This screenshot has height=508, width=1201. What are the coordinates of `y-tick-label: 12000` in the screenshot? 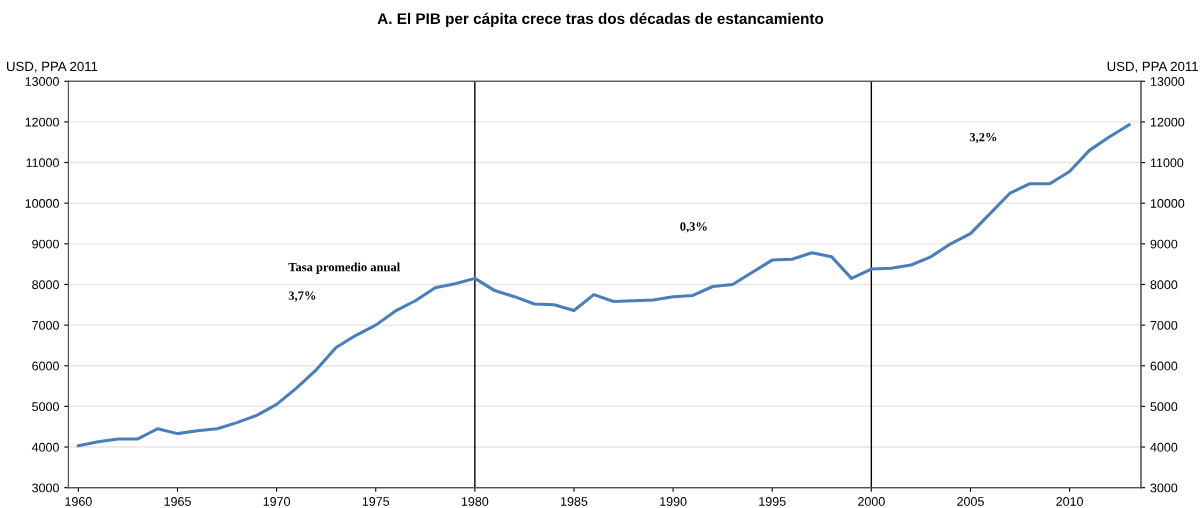 It's located at (42, 122).